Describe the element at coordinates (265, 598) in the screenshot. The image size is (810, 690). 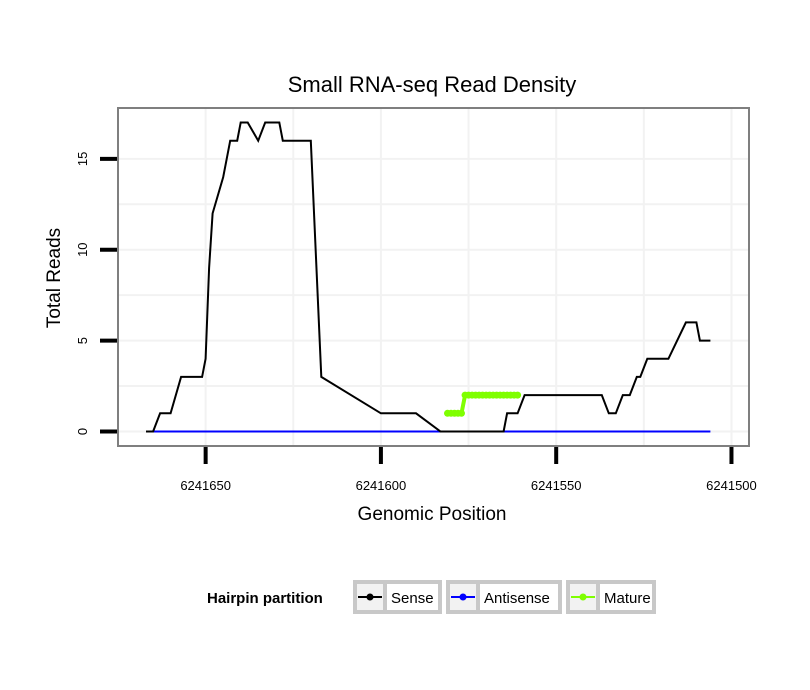
I see `legend-title: Hairpin partition` at that location.